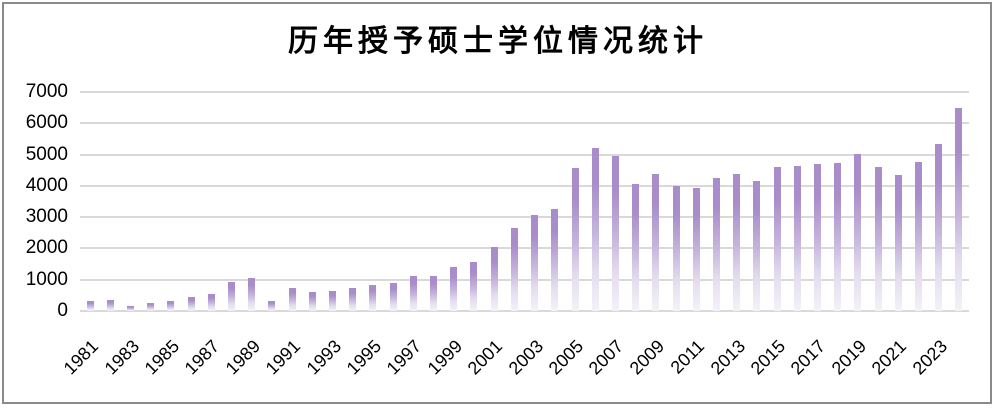  Describe the element at coordinates (130, 308) in the screenshot. I see `bar-1983` at that location.